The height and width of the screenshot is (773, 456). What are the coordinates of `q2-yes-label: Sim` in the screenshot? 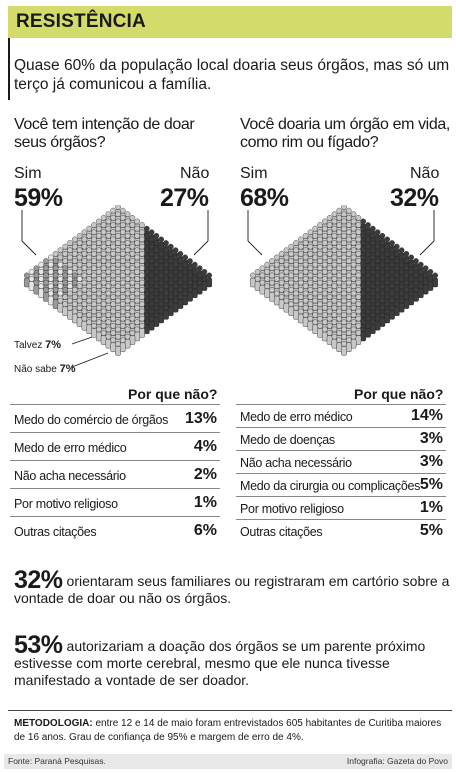 It's located at (254, 173).